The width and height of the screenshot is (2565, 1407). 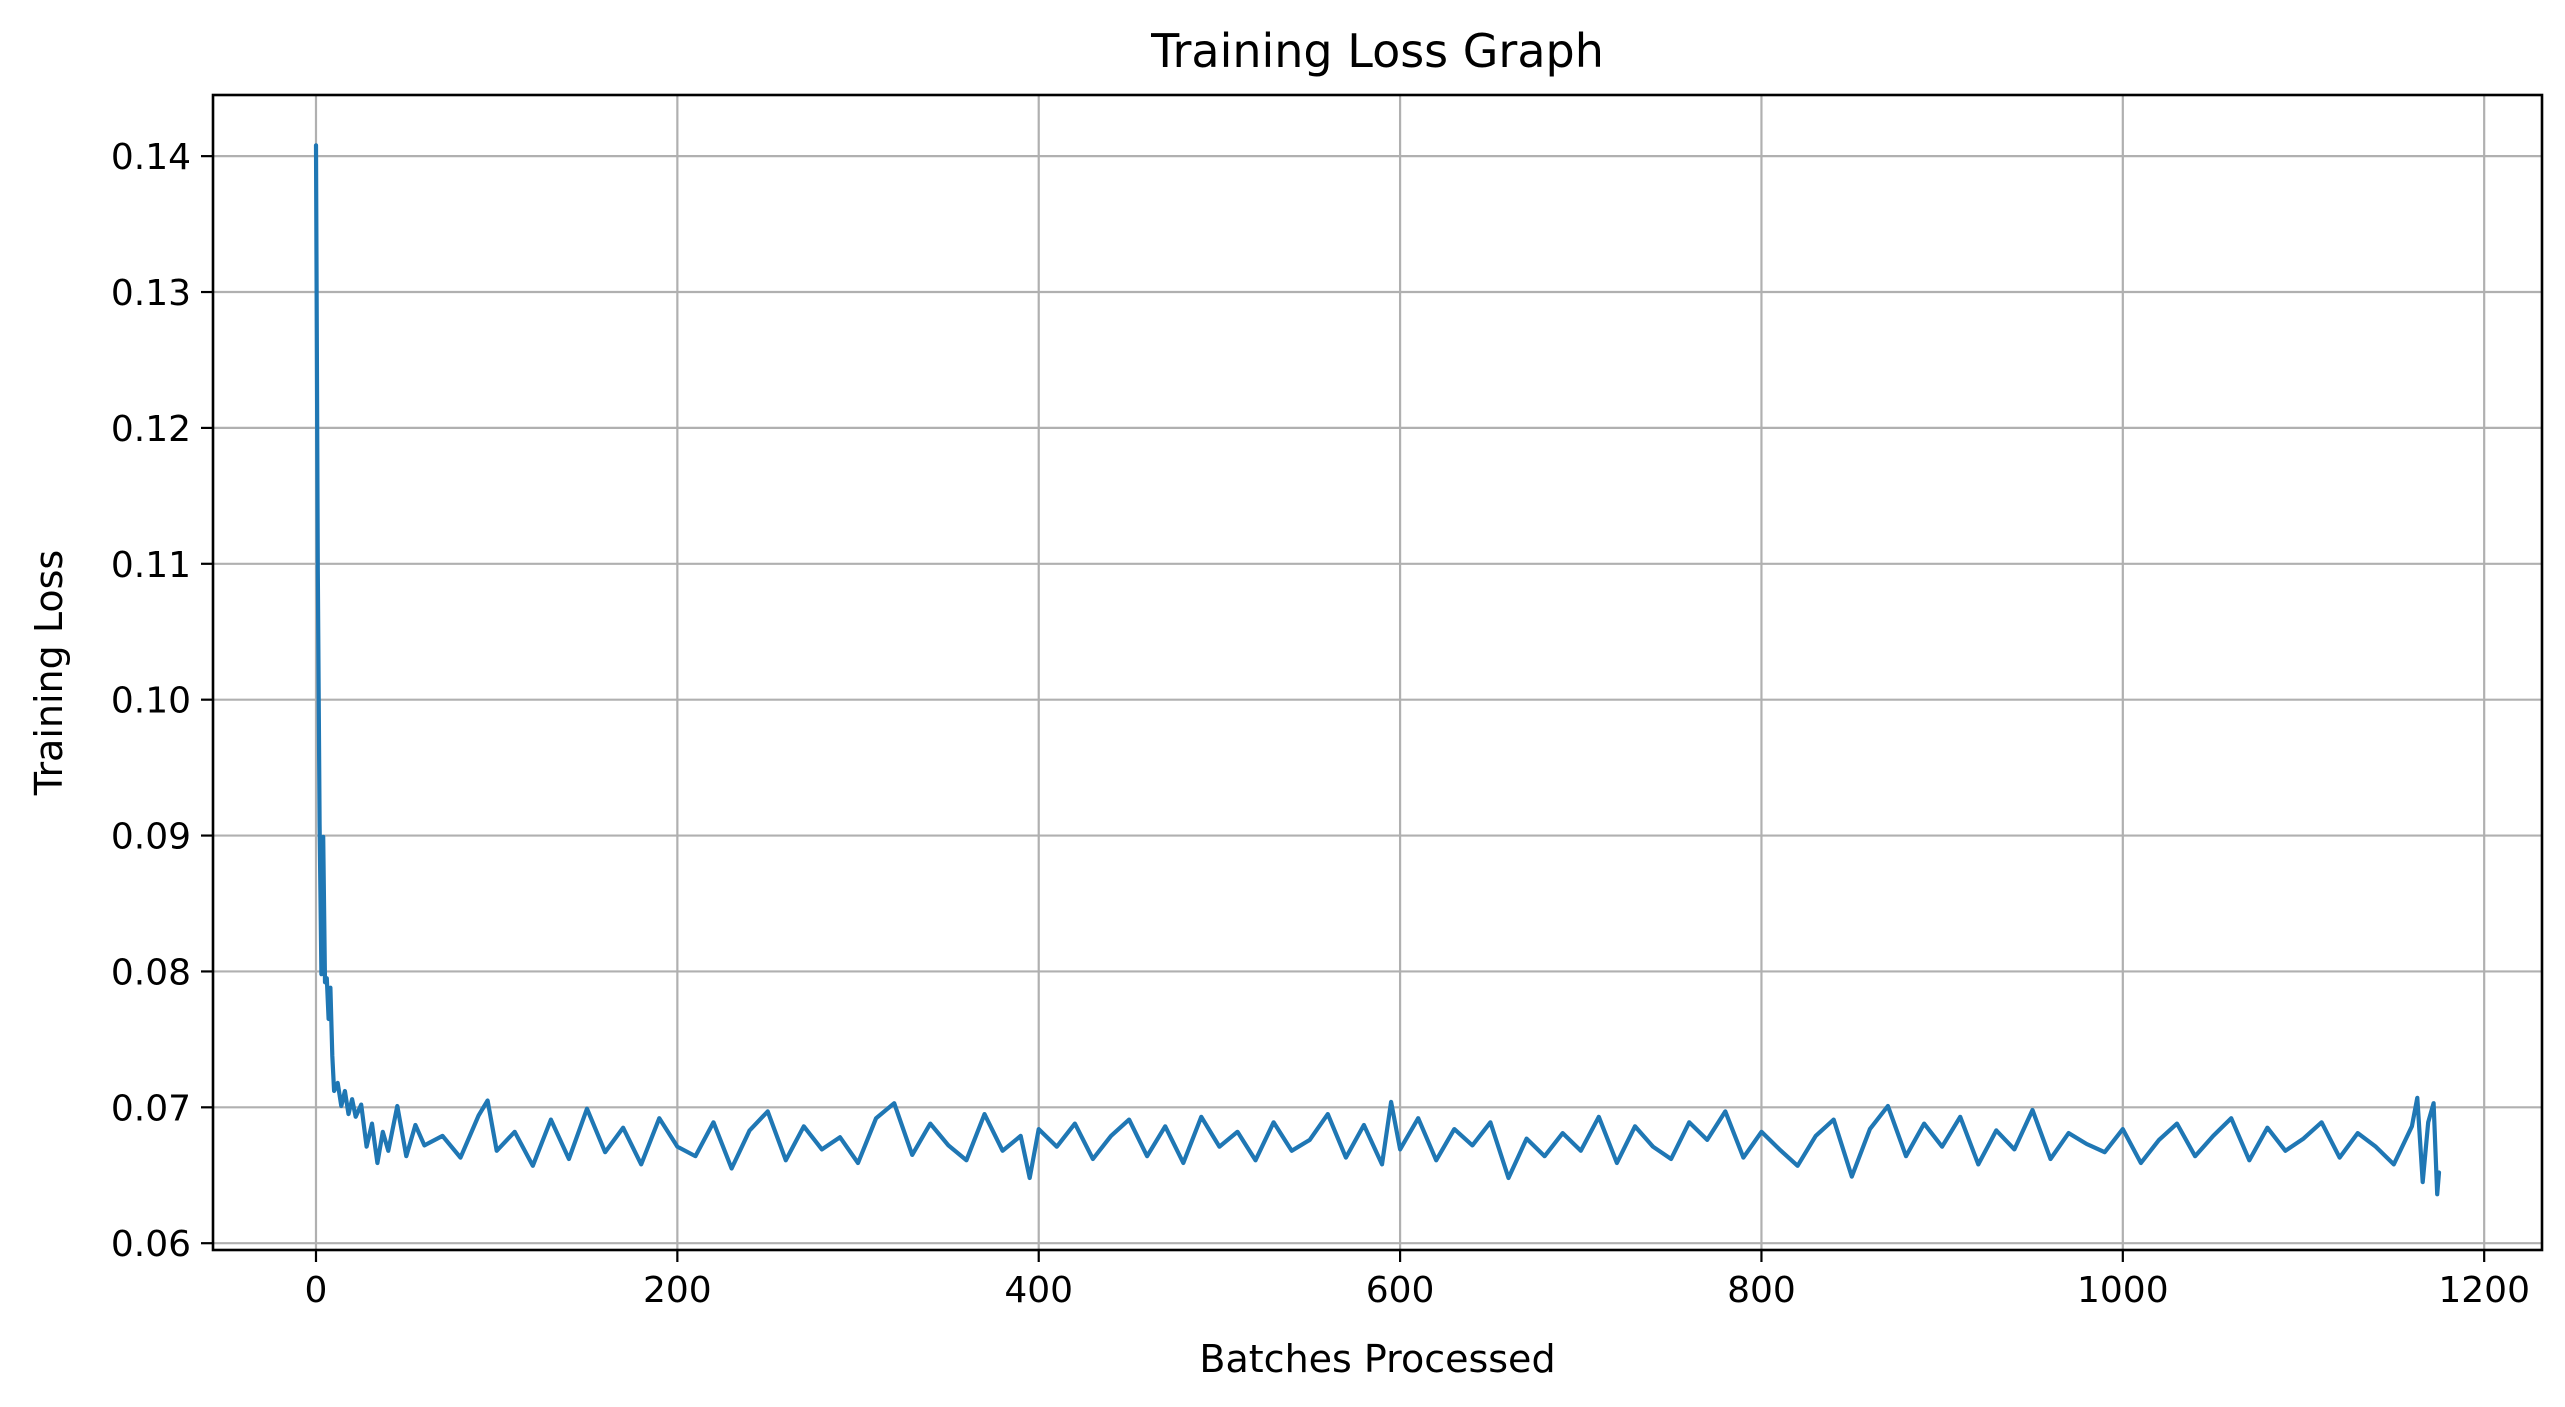 What do you see at coordinates (1377, 51) in the screenshot?
I see `chart-title: Training Loss Graph` at bounding box center [1377, 51].